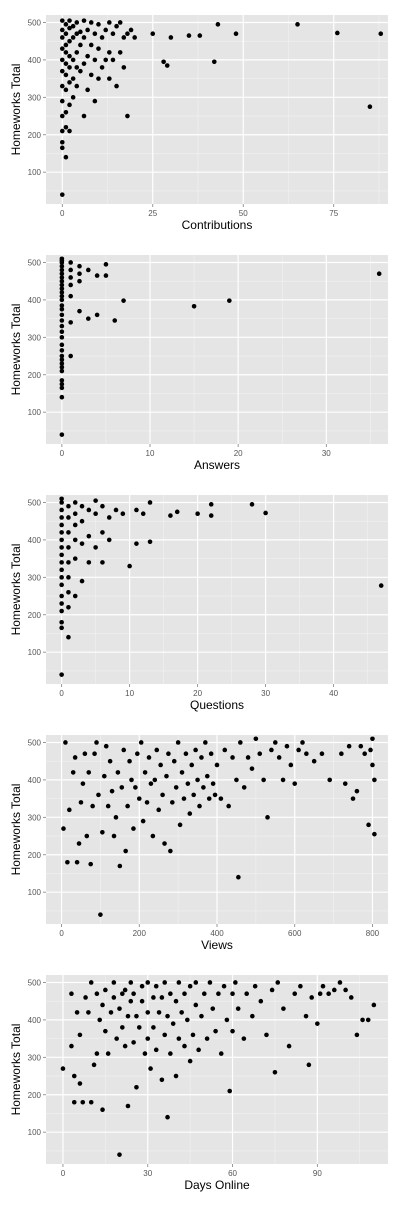  What do you see at coordinates (317, 1173) in the screenshot?
I see `x-tick-label: 90` at bounding box center [317, 1173].